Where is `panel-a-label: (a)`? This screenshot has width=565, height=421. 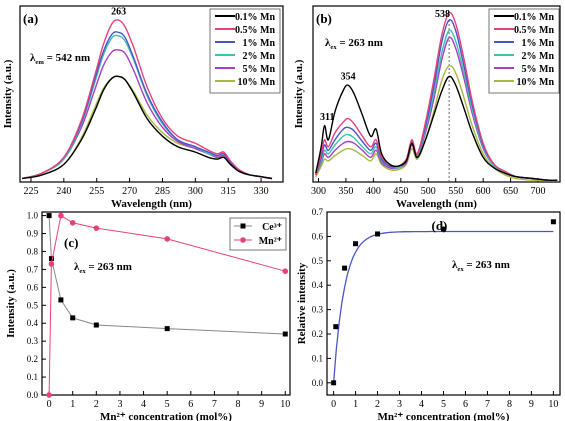
panel-a-label: (a) is located at coordinates (30, 18).